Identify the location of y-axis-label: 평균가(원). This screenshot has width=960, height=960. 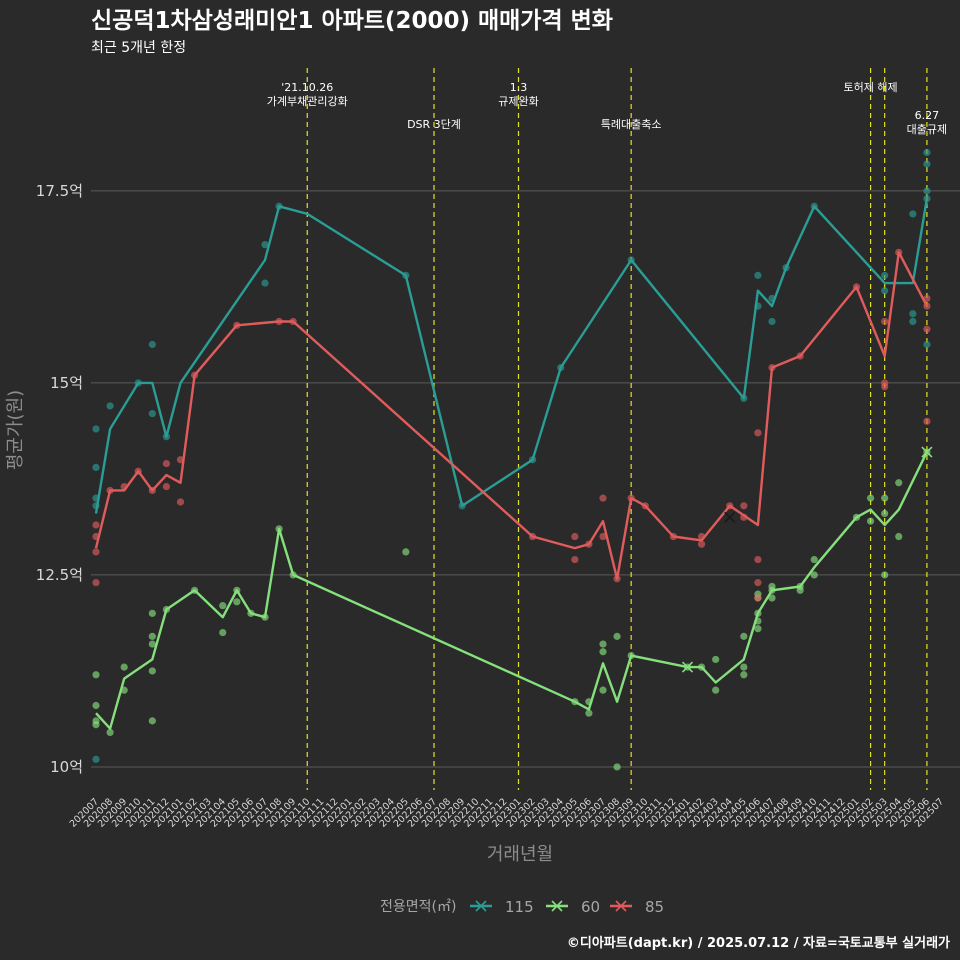
(15, 430).